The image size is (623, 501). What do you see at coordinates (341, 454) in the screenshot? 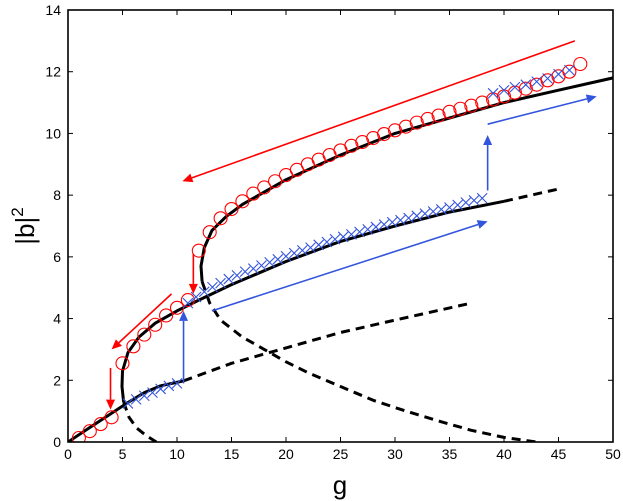
I see `x-tick-label: 25` at bounding box center [341, 454].